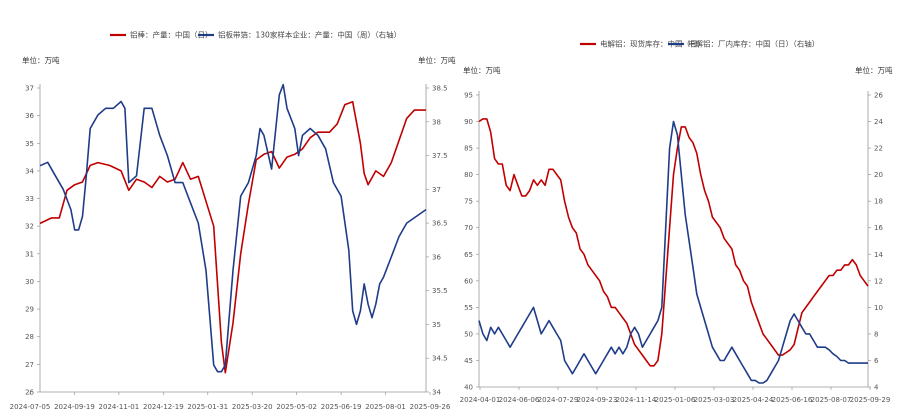 Image resolution: width=900 pixels, height=417 pixels. What do you see at coordinates (468, 255) in the screenshot?
I see `chart-2-left-tick-label: 65` at bounding box center [468, 255].